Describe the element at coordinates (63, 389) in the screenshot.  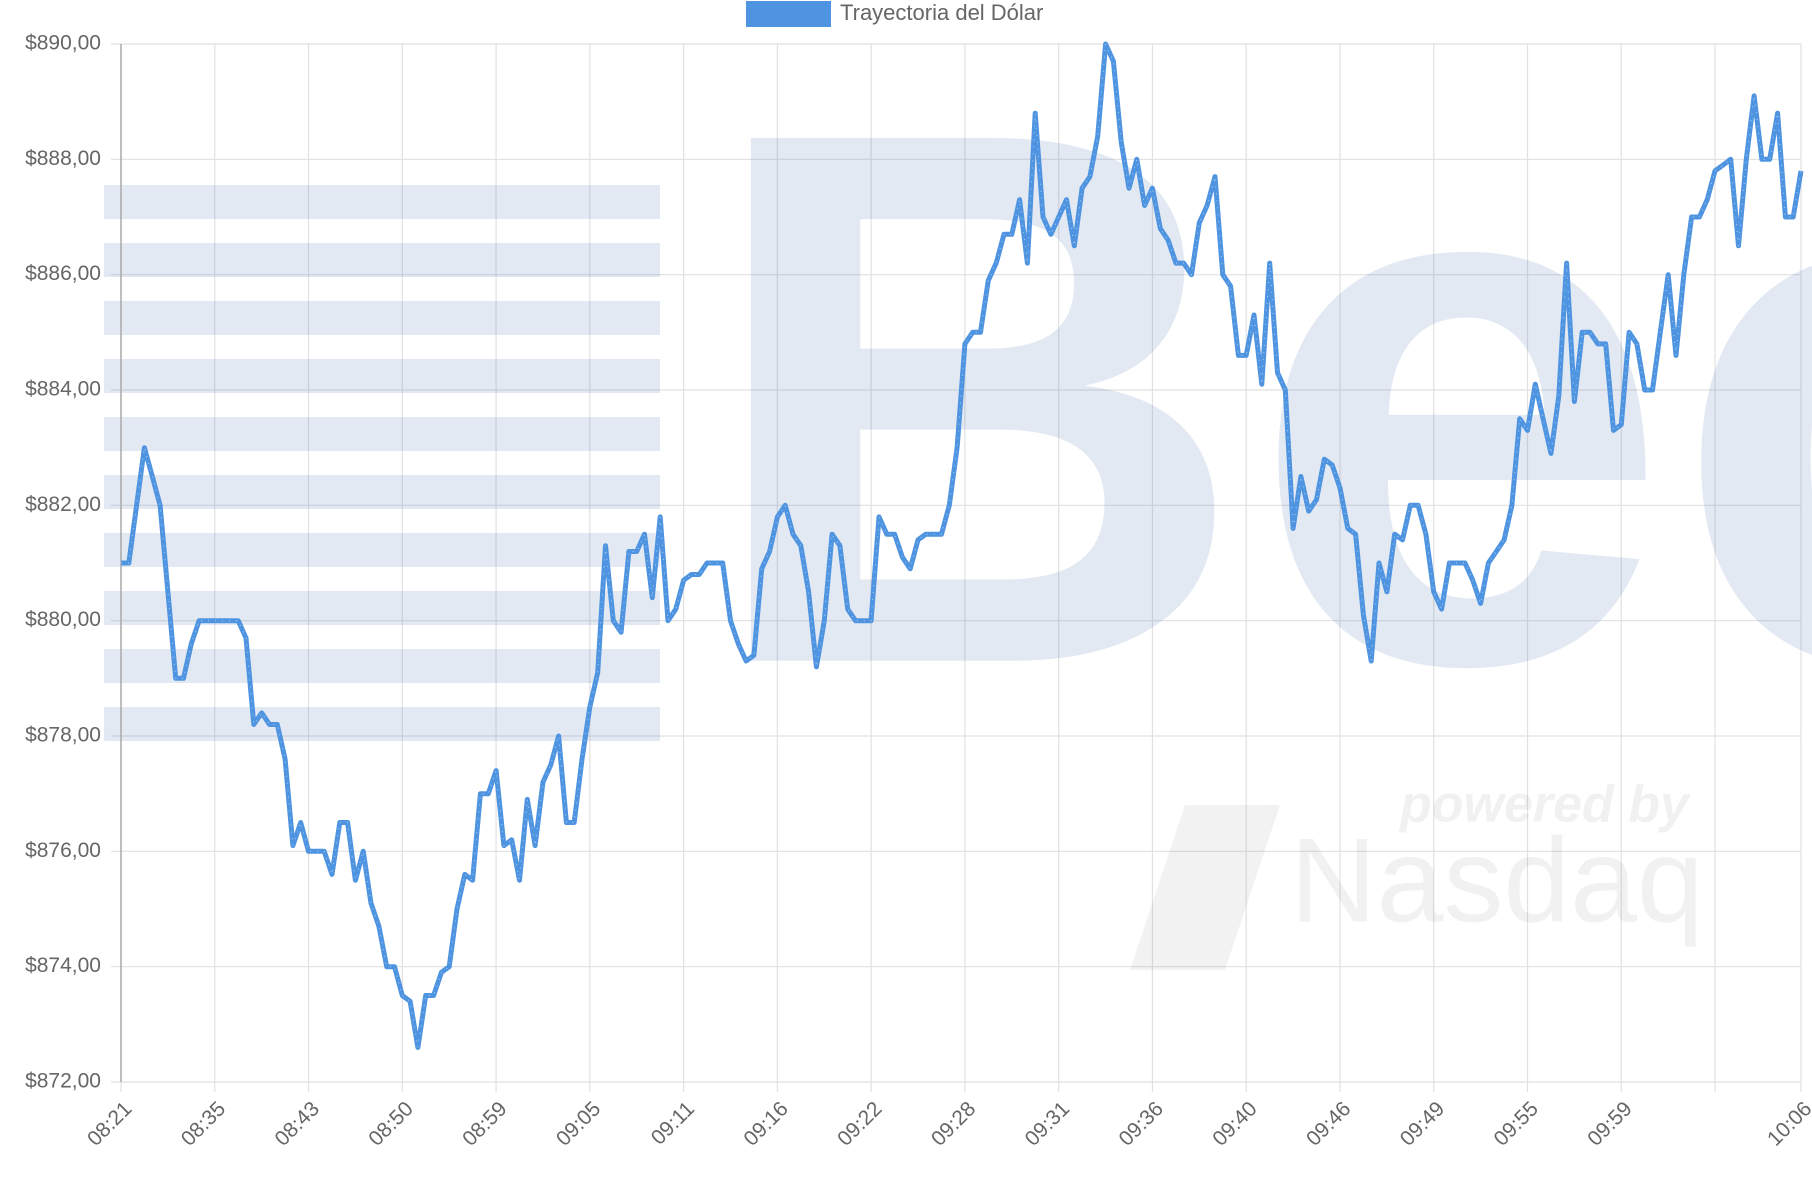
I see `y-tick-label: $884,00` at that location.